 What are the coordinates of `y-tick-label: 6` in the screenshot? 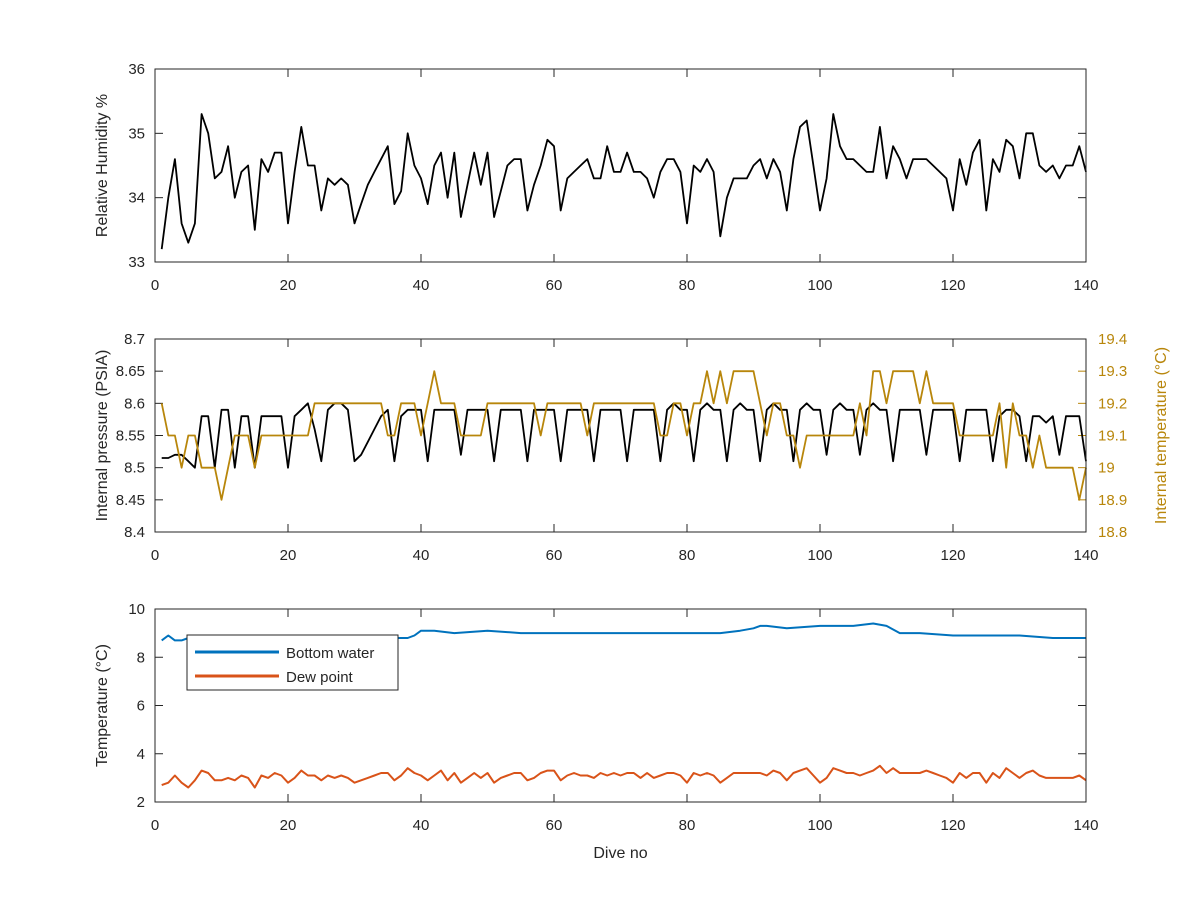 It's located at (141, 706).